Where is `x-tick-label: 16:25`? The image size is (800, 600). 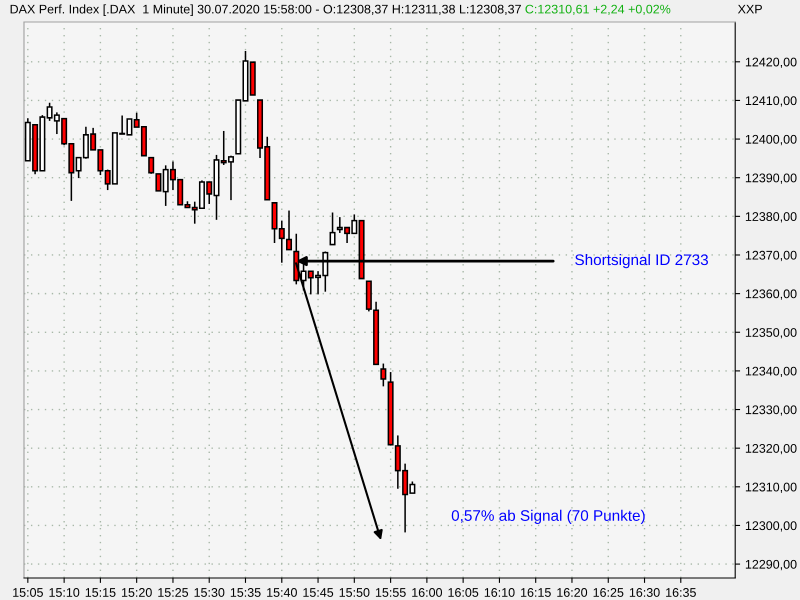
x-tick-label: 16:25 is located at coordinates (609, 592).